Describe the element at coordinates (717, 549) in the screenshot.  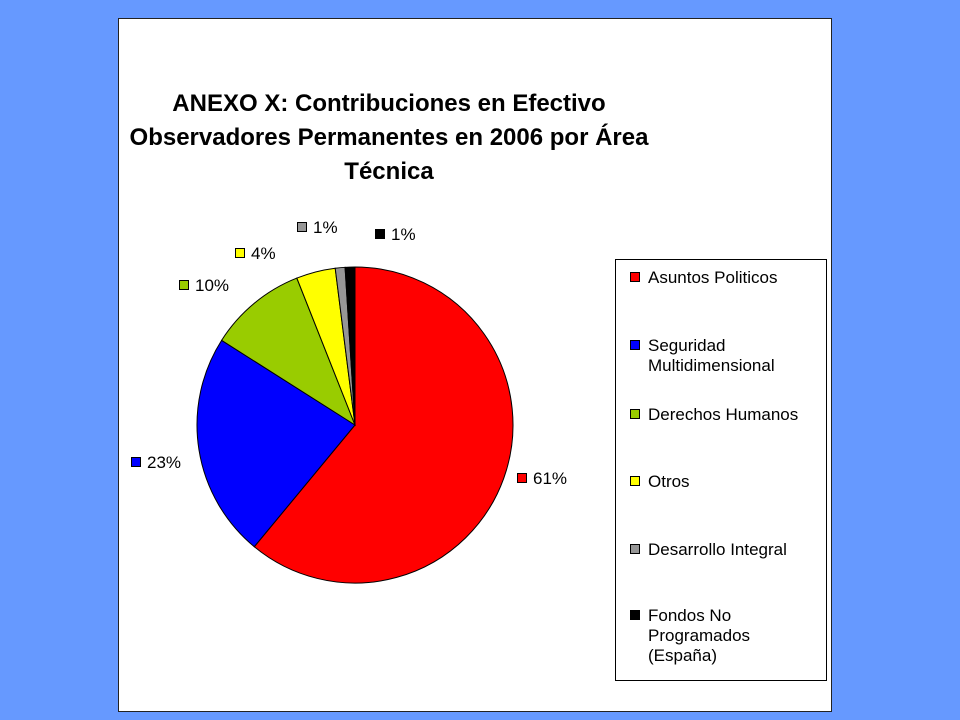
I see `legend-label: Desarrollo Integral` at that location.